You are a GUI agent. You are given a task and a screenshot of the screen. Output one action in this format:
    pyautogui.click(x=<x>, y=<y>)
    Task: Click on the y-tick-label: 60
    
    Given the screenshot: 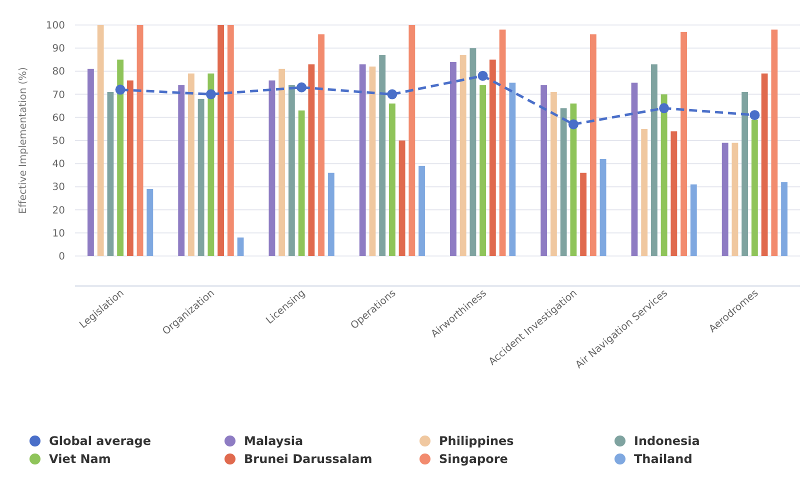 What is the action you would take?
    pyautogui.click(x=58, y=118)
    